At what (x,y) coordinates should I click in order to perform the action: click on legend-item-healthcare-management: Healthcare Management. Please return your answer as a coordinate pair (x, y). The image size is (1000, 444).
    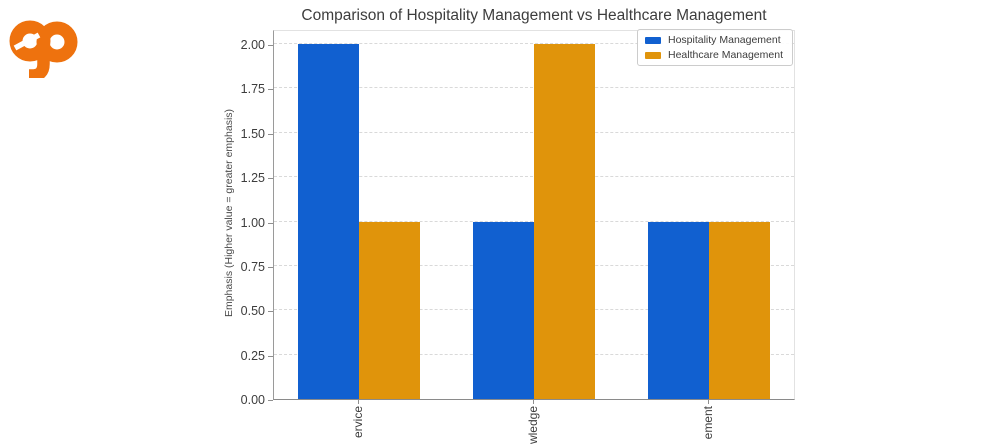
    Looking at the image, I should click on (714, 55).